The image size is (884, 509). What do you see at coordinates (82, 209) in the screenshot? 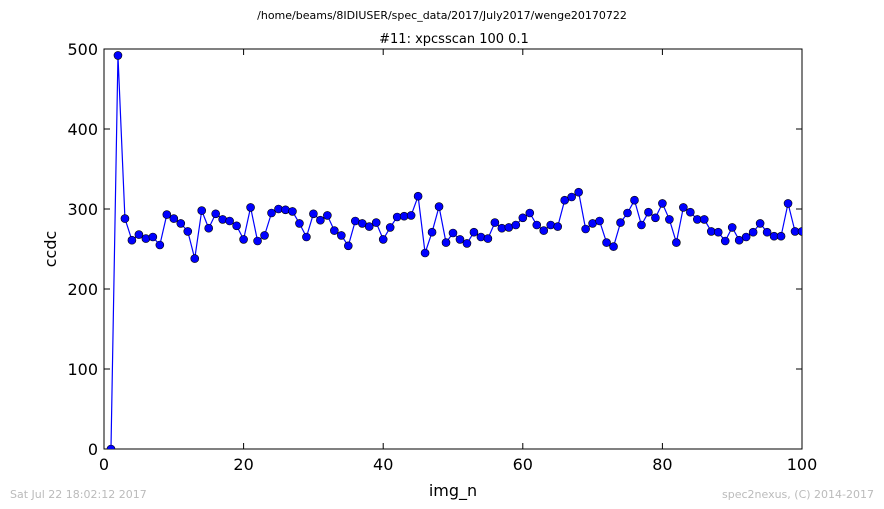
I see `y-tick-label: 300` at bounding box center [82, 209].